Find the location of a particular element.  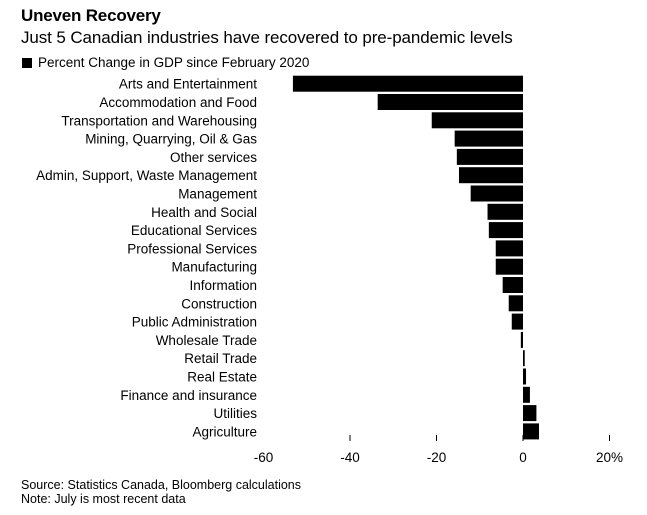

category-label: Utilities is located at coordinates (235, 413).